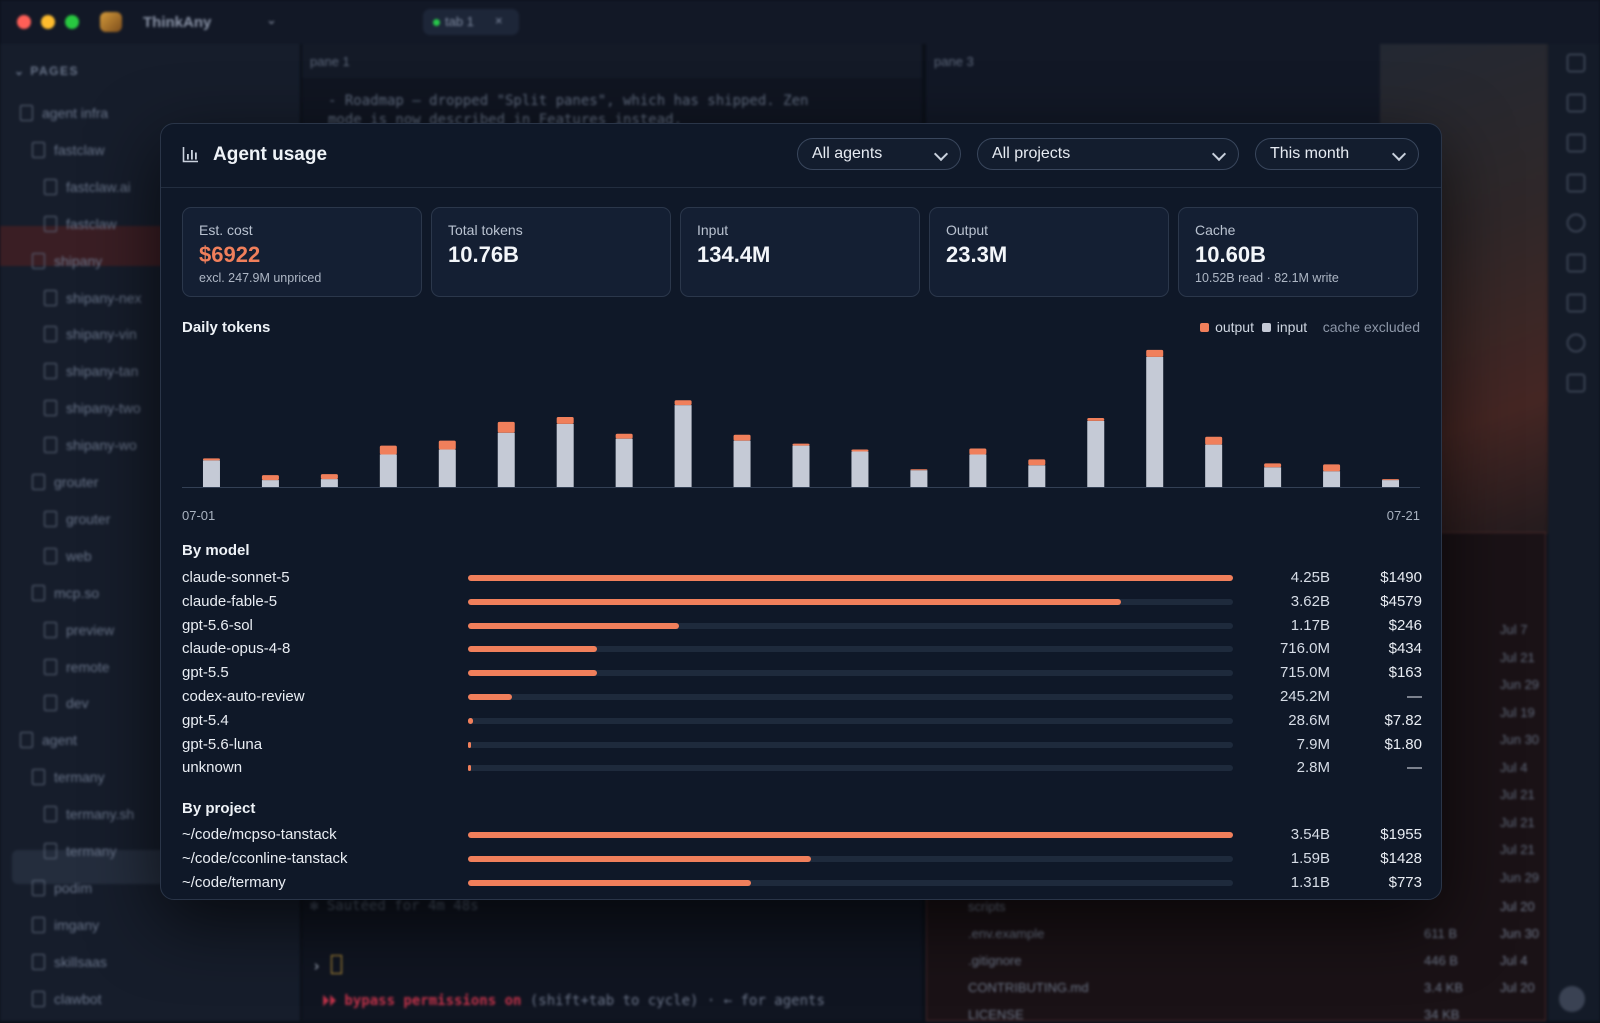  What do you see at coordinates (1337, 154) in the screenshot?
I see `period-filter-dropdown: This month` at bounding box center [1337, 154].